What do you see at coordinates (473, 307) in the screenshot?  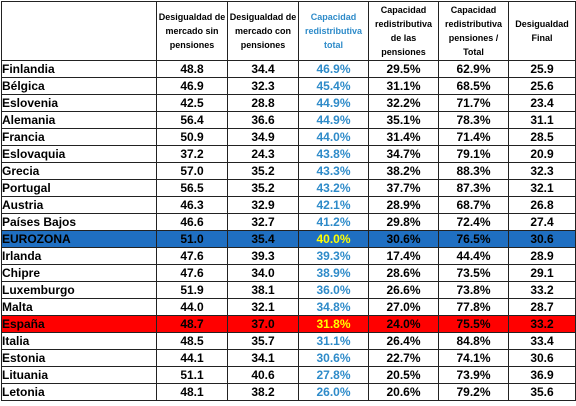 I see `value-cell: 77.8%` at bounding box center [473, 307].